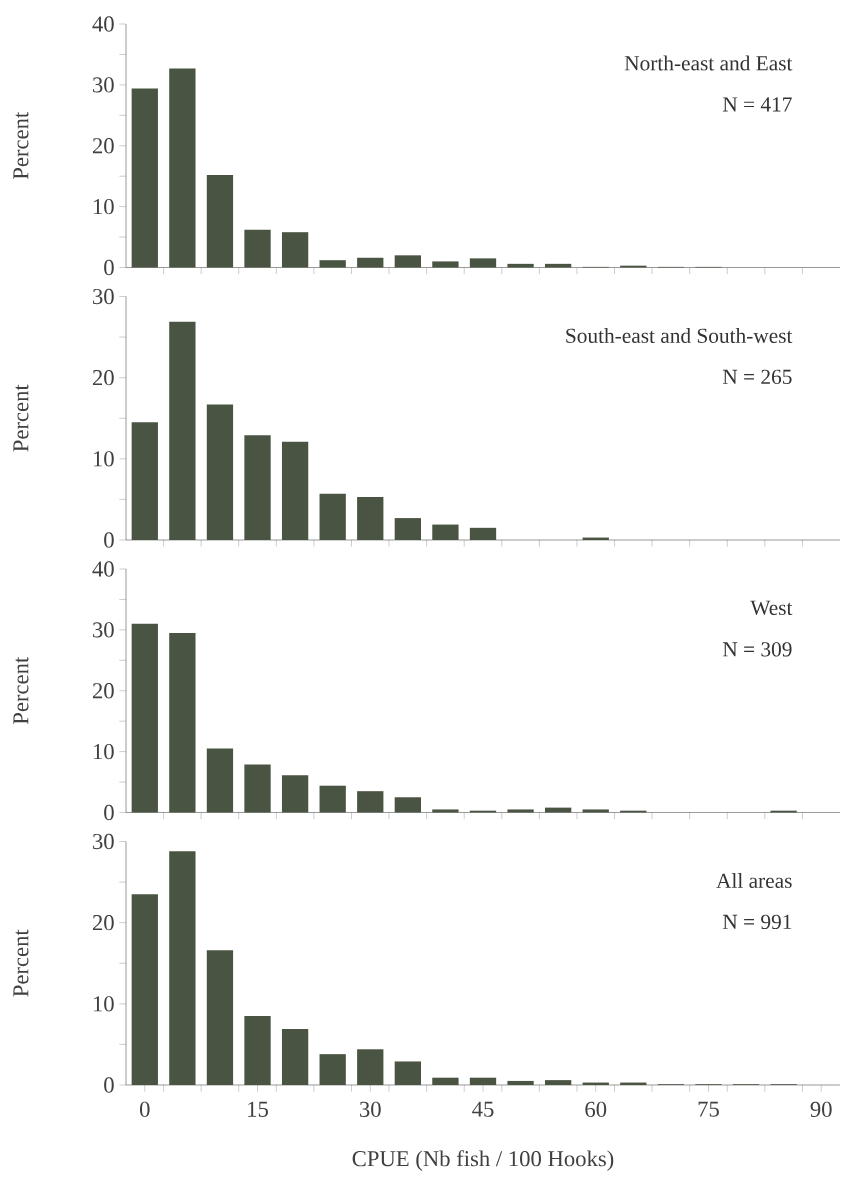 The width and height of the screenshot is (844, 1191). I want to click on x-axis-title: CPUE (Nb fish / 100 Hooks), so click(483, 1160).